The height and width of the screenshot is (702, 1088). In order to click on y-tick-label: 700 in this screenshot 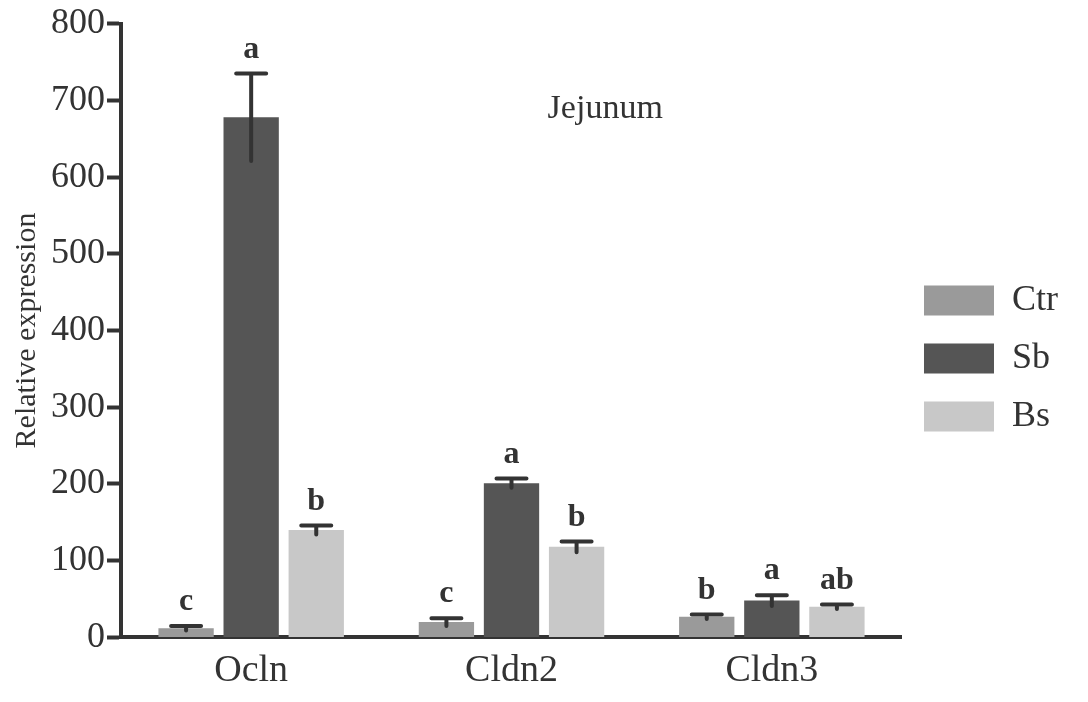, I will do `click(78, 97)`.